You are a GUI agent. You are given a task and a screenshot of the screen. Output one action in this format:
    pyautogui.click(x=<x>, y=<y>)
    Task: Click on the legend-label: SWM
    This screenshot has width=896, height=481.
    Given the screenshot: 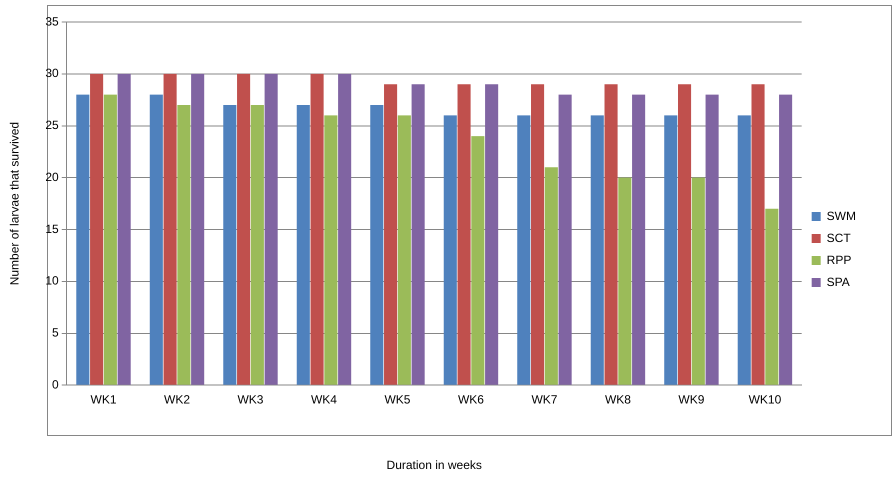 What is the action you would take?
    pyautogui.click(x=841, y=215)
    